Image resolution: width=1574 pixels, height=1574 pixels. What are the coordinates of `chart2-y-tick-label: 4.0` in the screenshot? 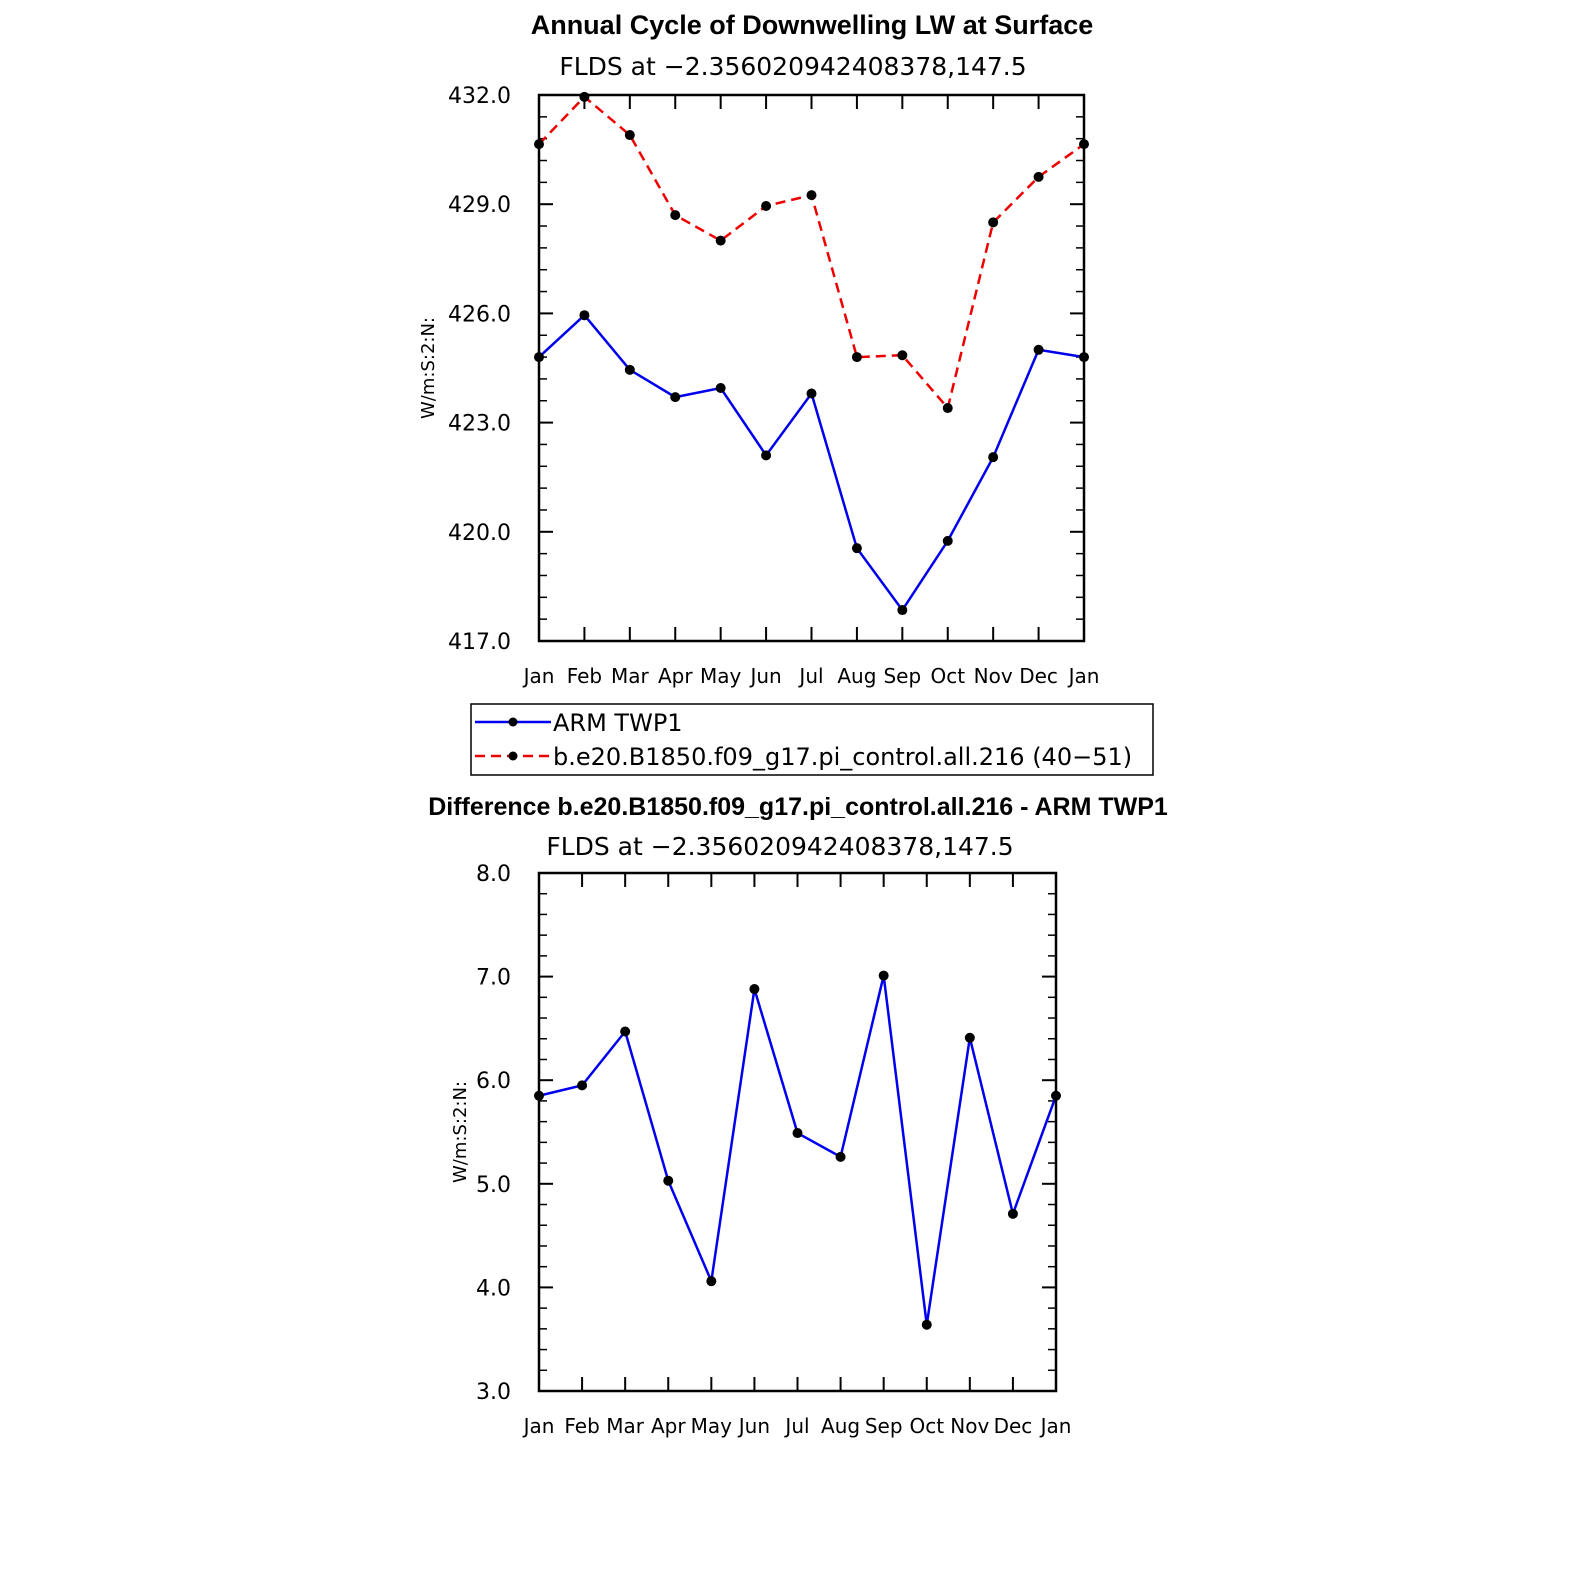 It's located at (493, 1288).